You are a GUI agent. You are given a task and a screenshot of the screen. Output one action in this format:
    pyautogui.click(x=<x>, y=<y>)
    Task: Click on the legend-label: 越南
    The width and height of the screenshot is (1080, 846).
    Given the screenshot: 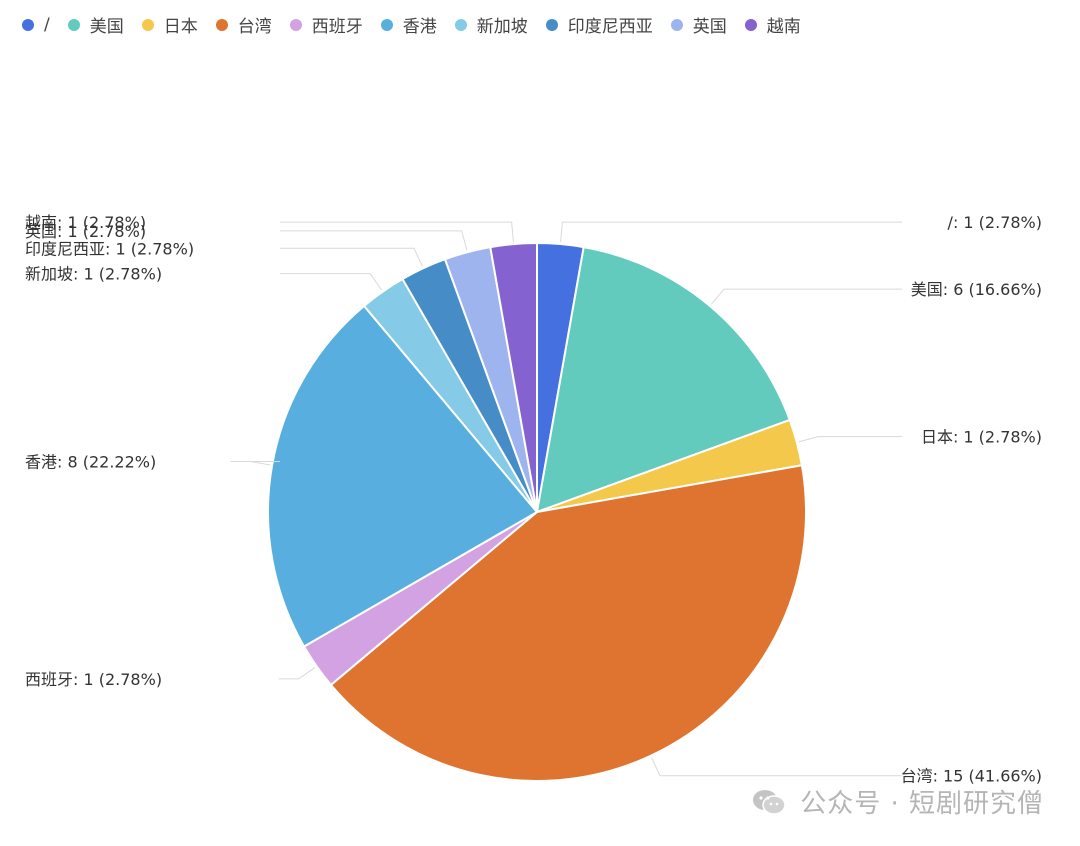 What is the action you would take?
    pyautogui.click(x=783, y=27)
    